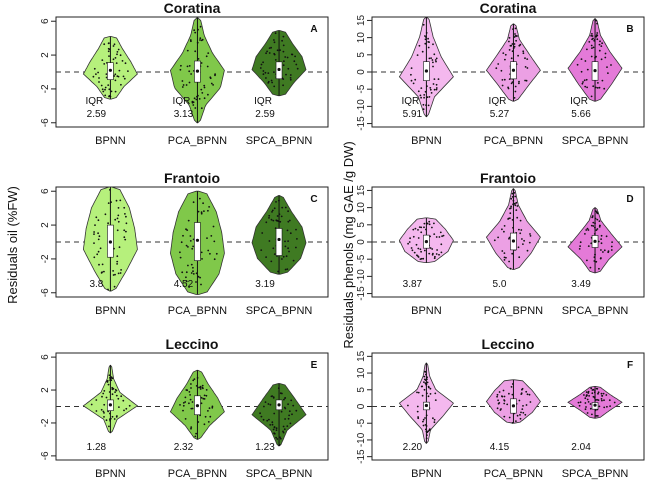  I want to click on median-point, so click(513, 406).